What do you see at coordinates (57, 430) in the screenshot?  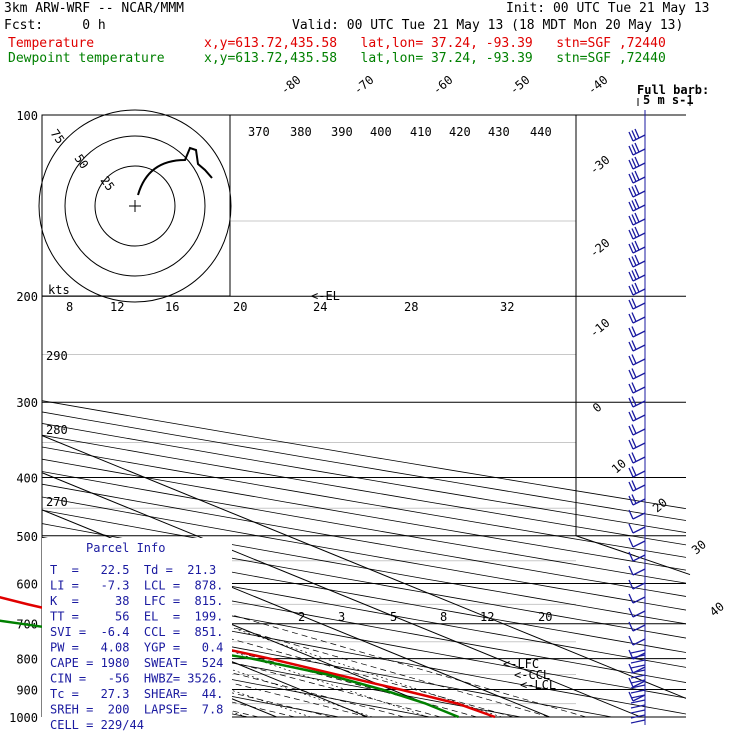 I see `theta-side-label: 280` at bounding box center [57, 430].